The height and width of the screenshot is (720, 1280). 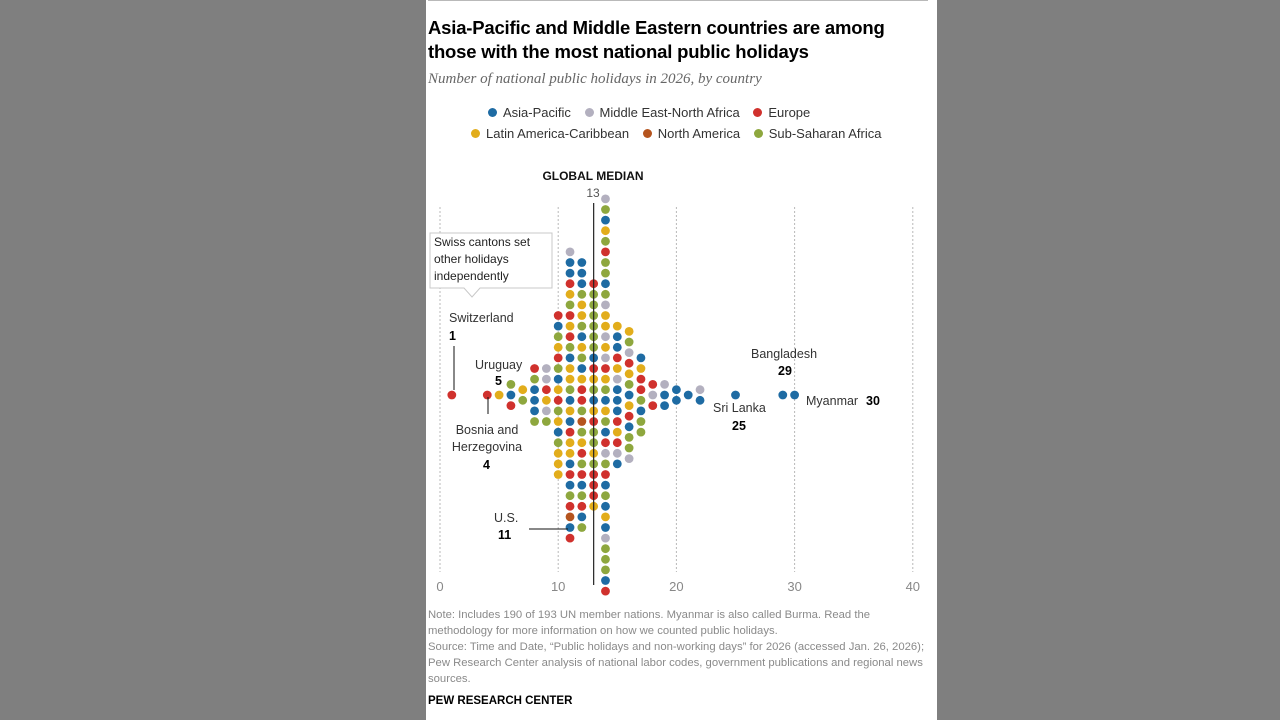 I want to click on dot-na, so click(x=570, y=517).